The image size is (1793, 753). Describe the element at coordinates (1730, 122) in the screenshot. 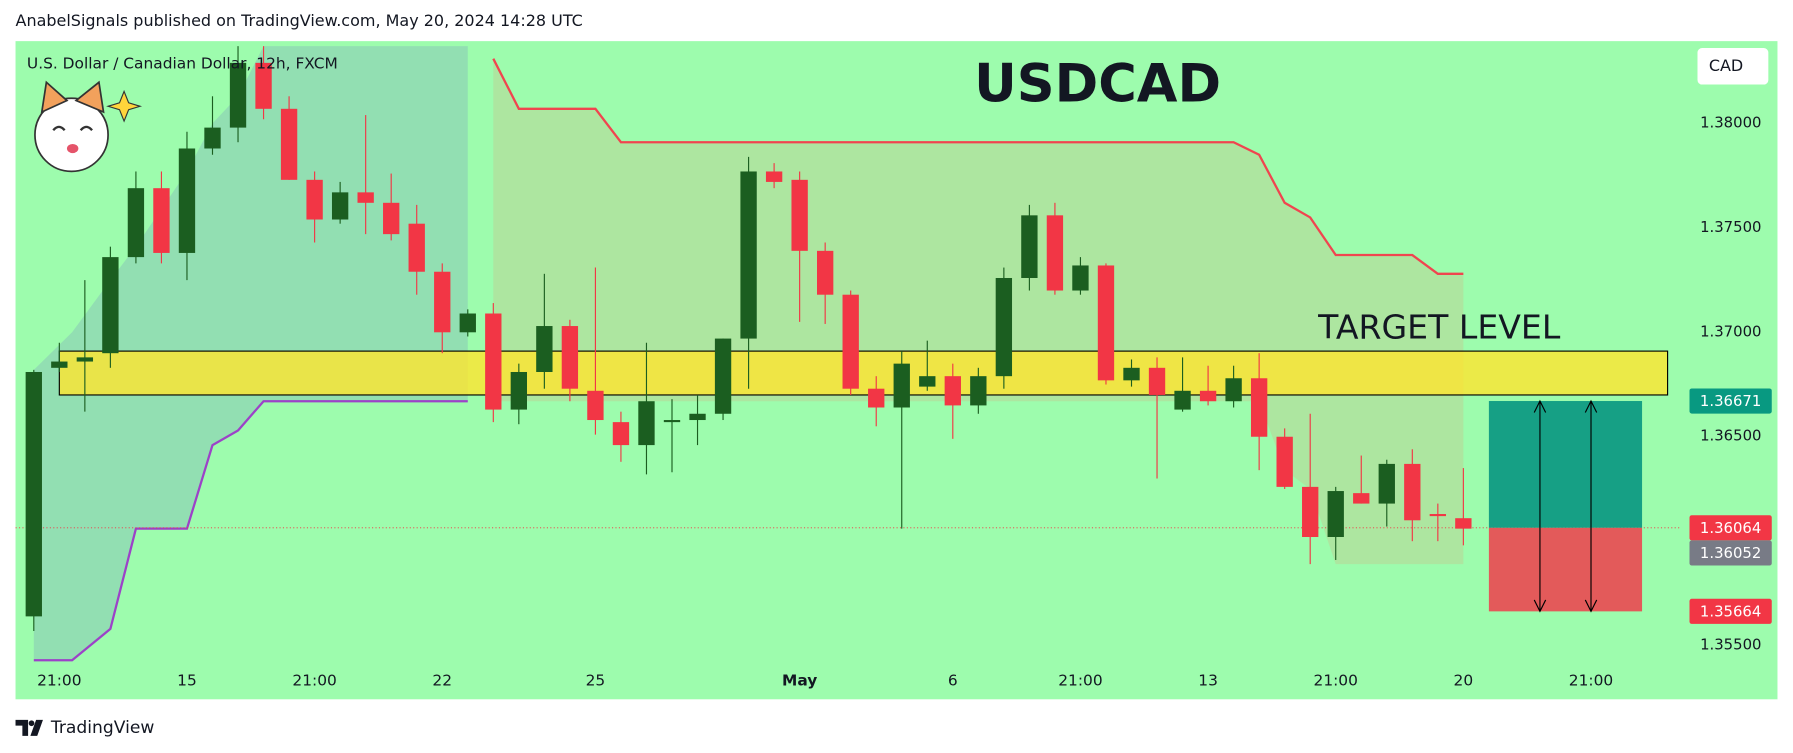

I see `y-tick-label: 1.38000` at that location.